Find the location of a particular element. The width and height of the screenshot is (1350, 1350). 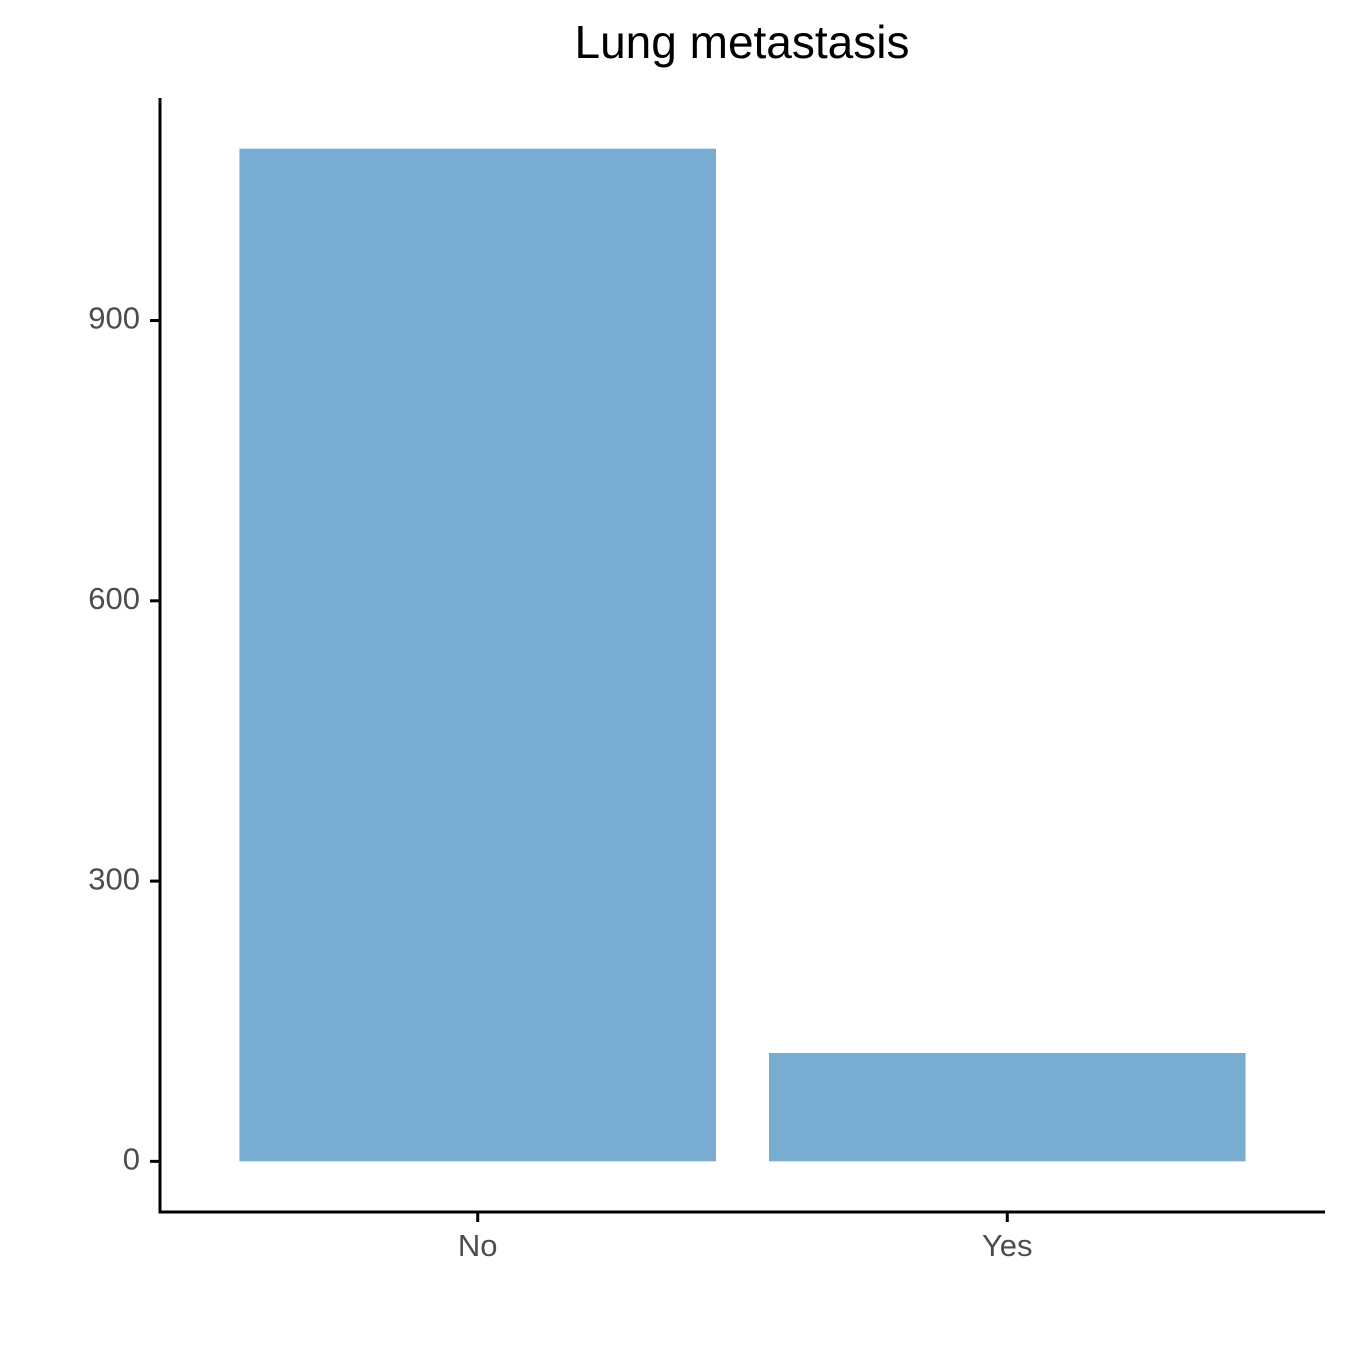

x-tick-label: No is located at coordinates (478, 1245).